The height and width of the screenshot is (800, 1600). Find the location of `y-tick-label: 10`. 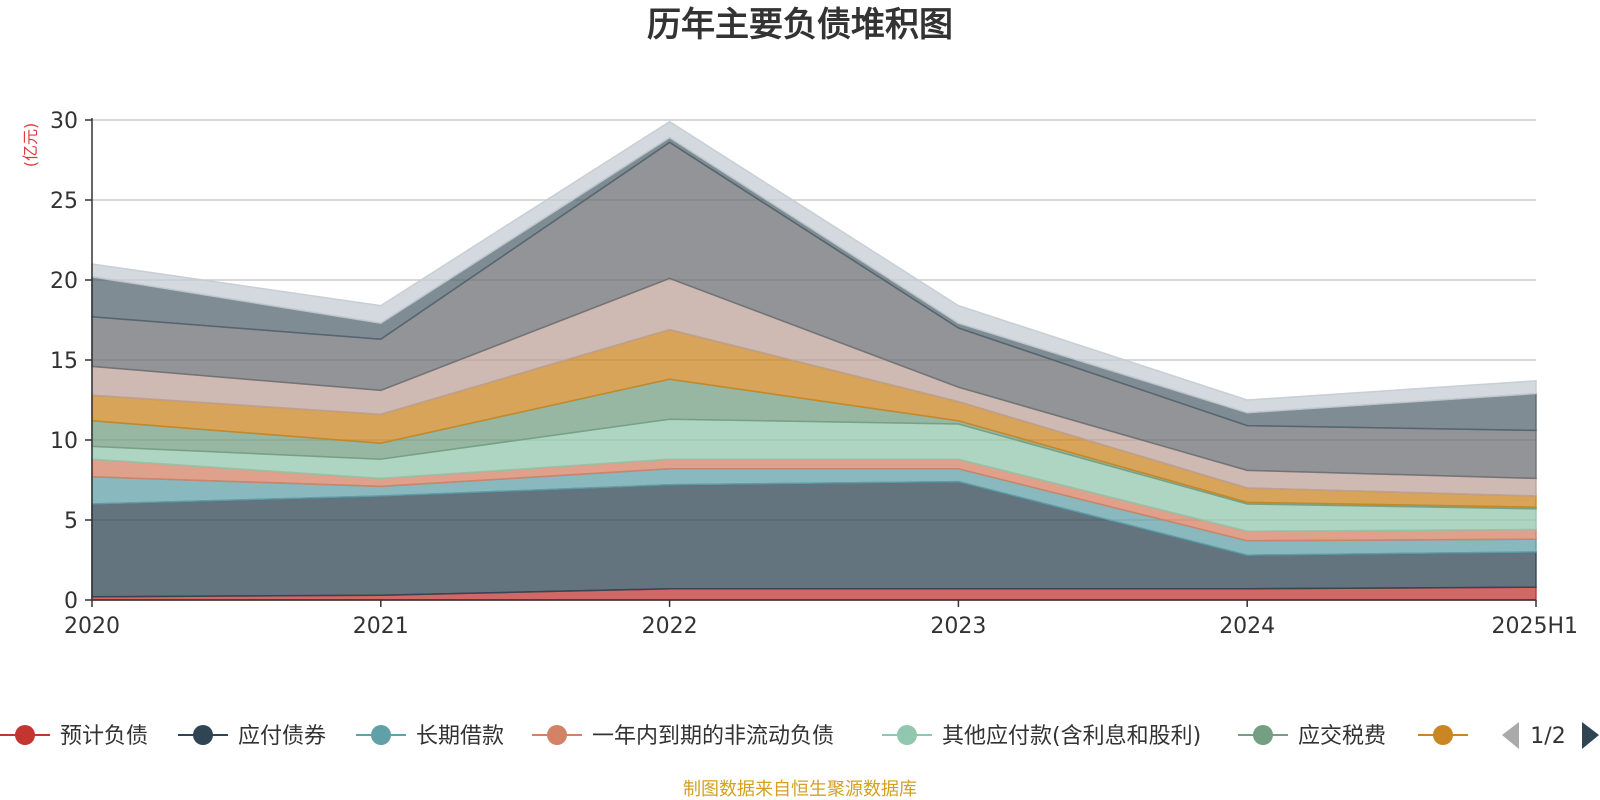

y-tick-label: 10 is located at coordinates (64, 441).